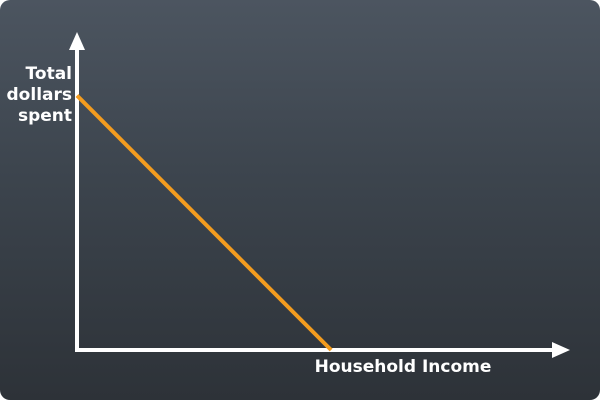  I want to click on y-axis-label-line-1: Total, so click(49, 74).